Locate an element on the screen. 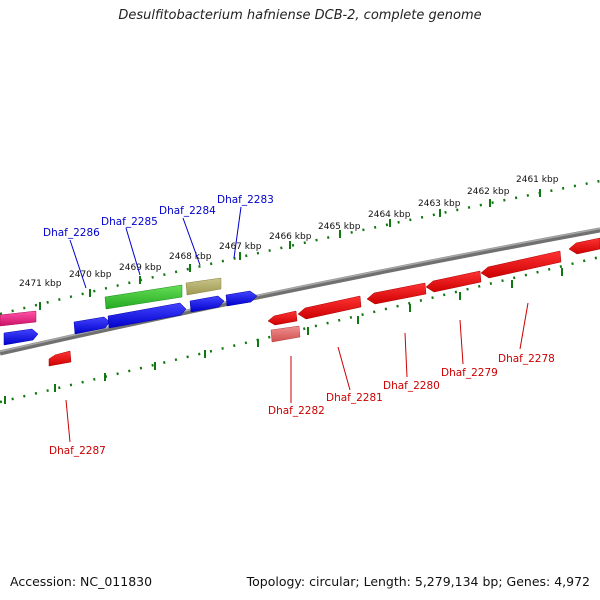 The height and width of the screenshot is (600, 600). gene-red-right is located at coordinates (584, 246).